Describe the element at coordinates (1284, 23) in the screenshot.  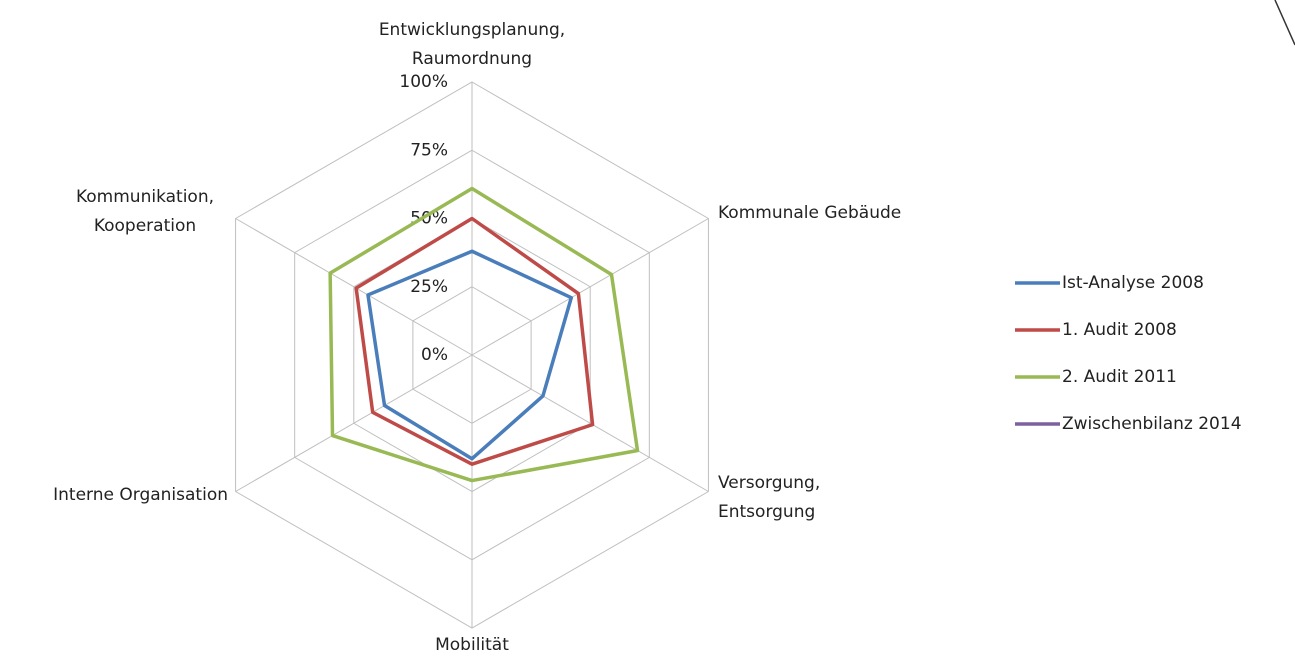
I see `stray-line` at that location.